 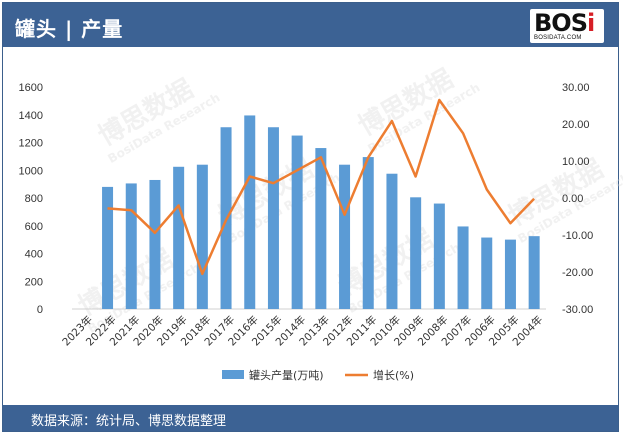 What do you see at coordinates (233, 374) in the screenshot?
I see `legend-bar-swatch` at bounding box center [233, 374].